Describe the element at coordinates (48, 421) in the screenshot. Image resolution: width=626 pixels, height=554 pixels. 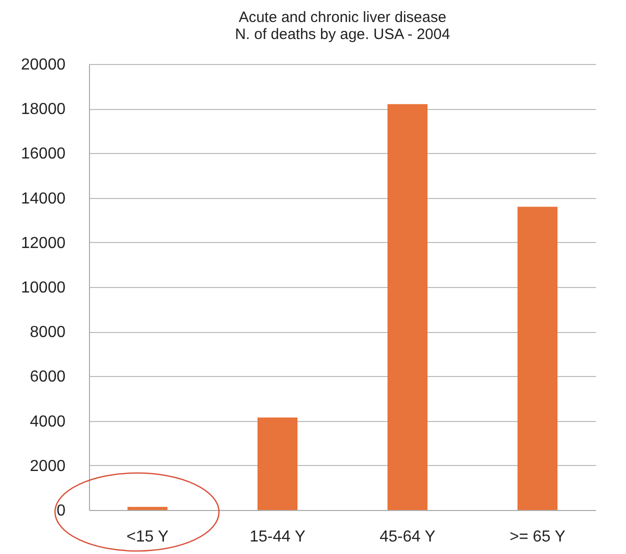
I see `y-tick-label: 4000` at that location.